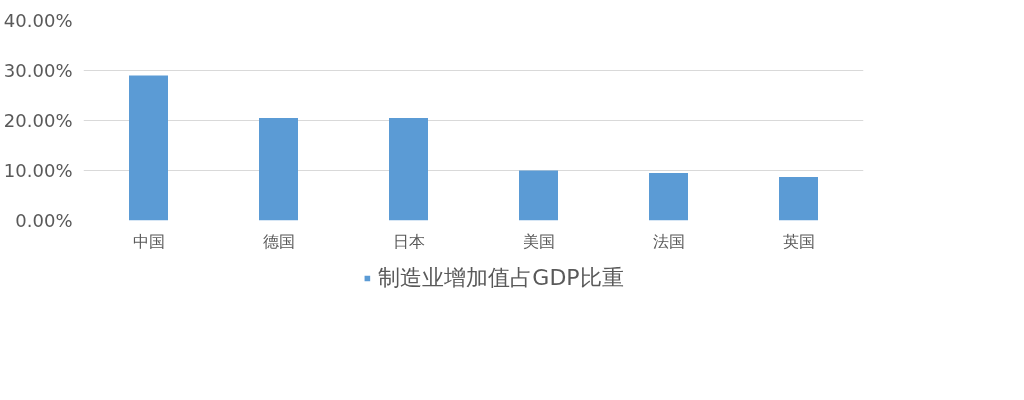  What do you see at coordinates (408, 241) in the screenshot?
I see `x-tick-label: 日本` at bounding box center [408, 241].